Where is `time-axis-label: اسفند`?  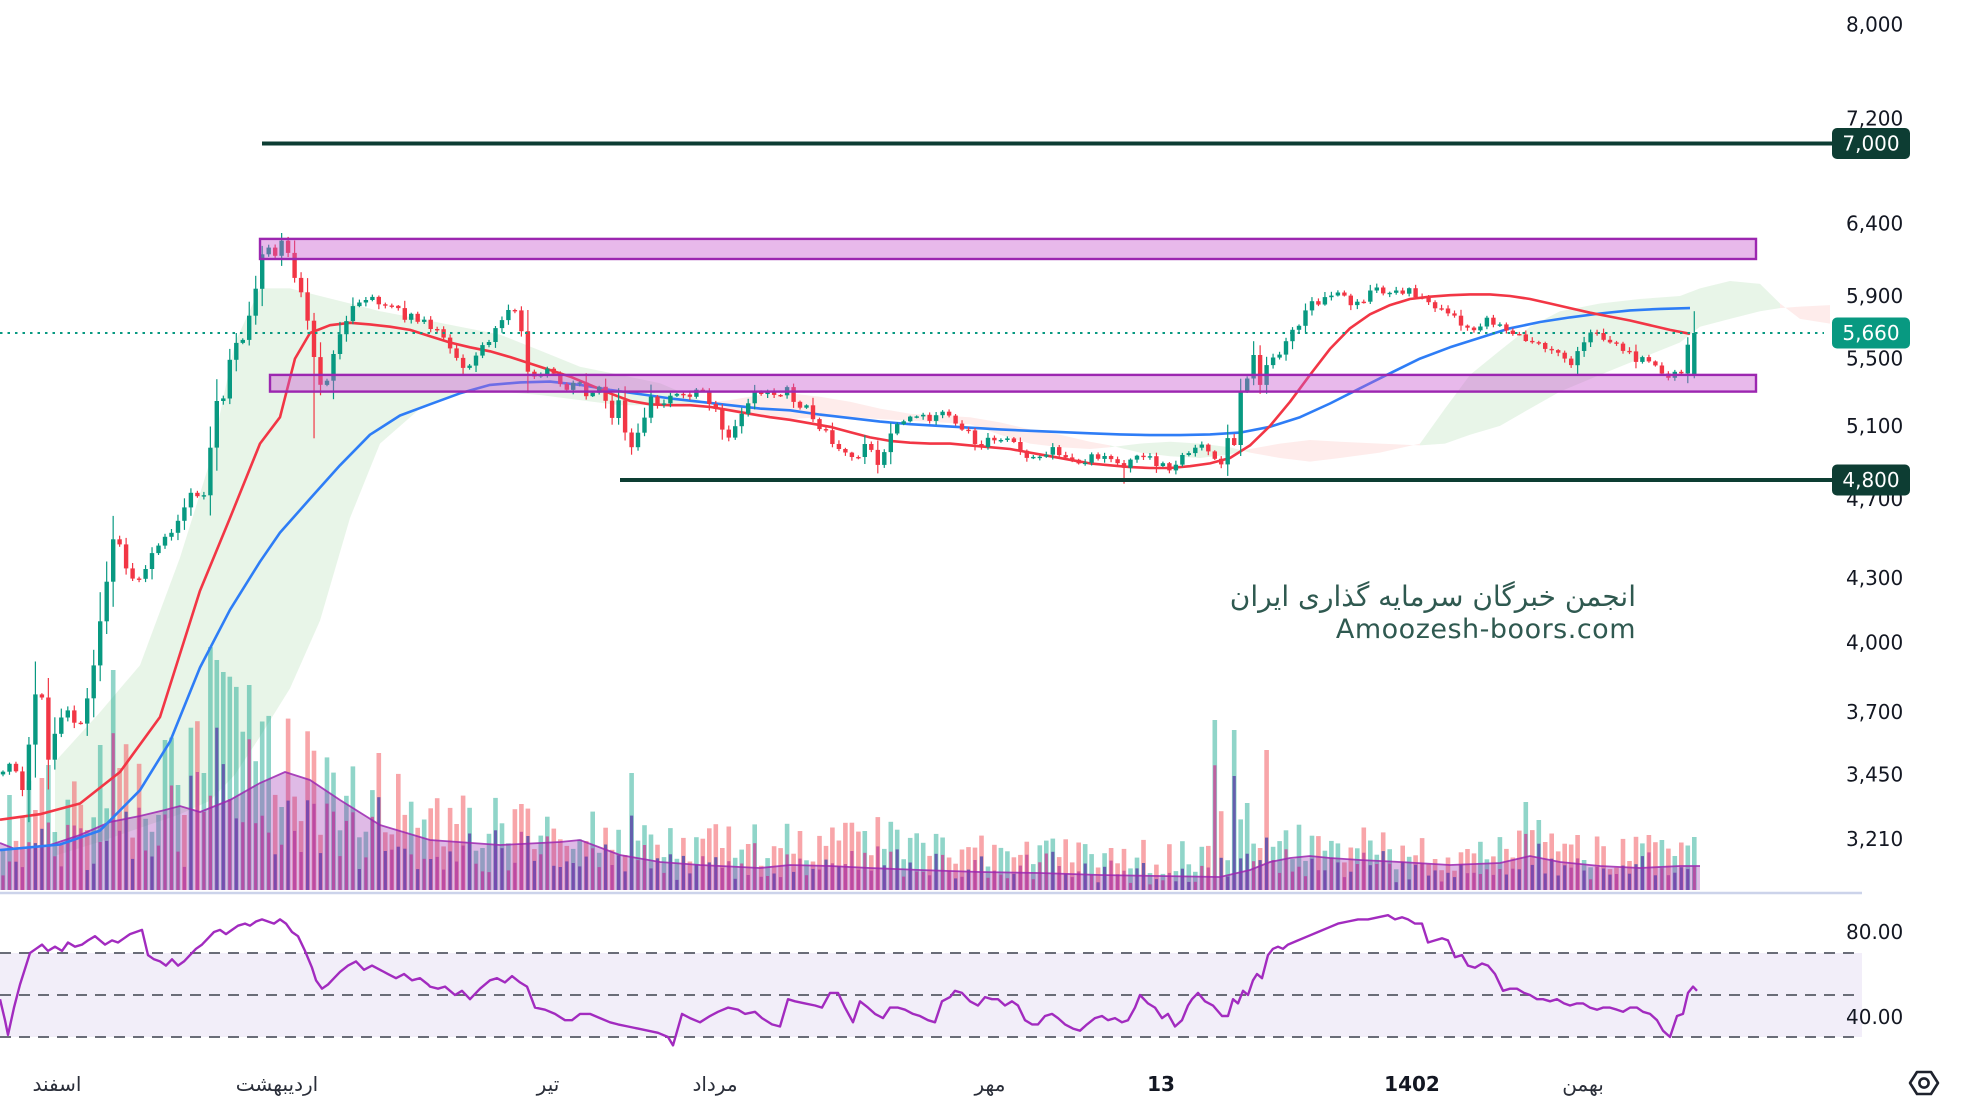
time-axis-label: اسفند is located at coordinates (57, 1084).